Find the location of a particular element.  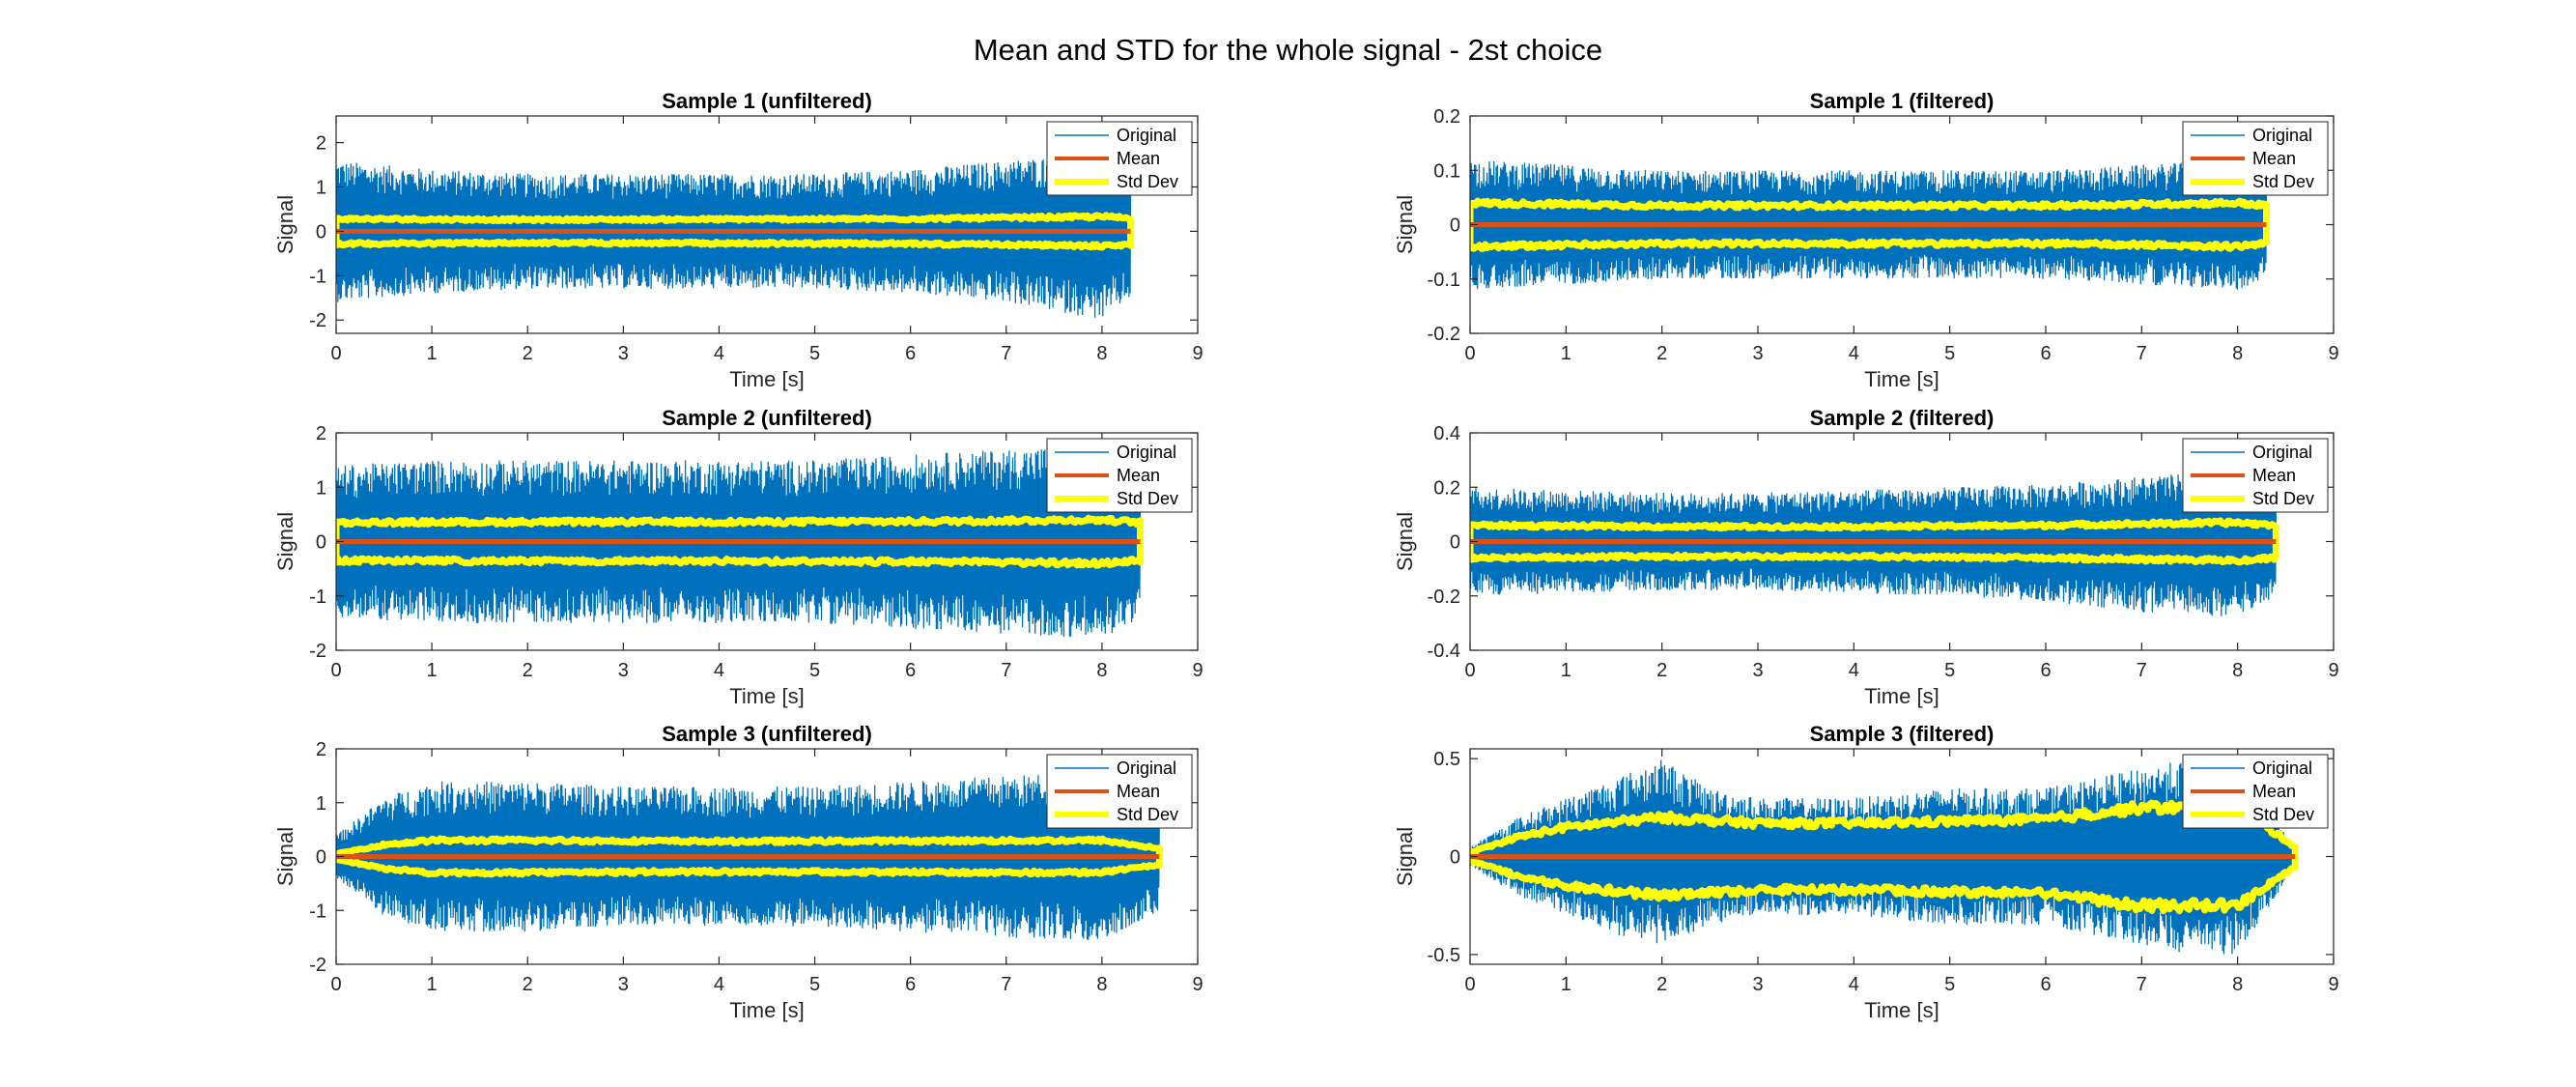

y-tick-label: 0.1 is located at coordinates (1446, 171).